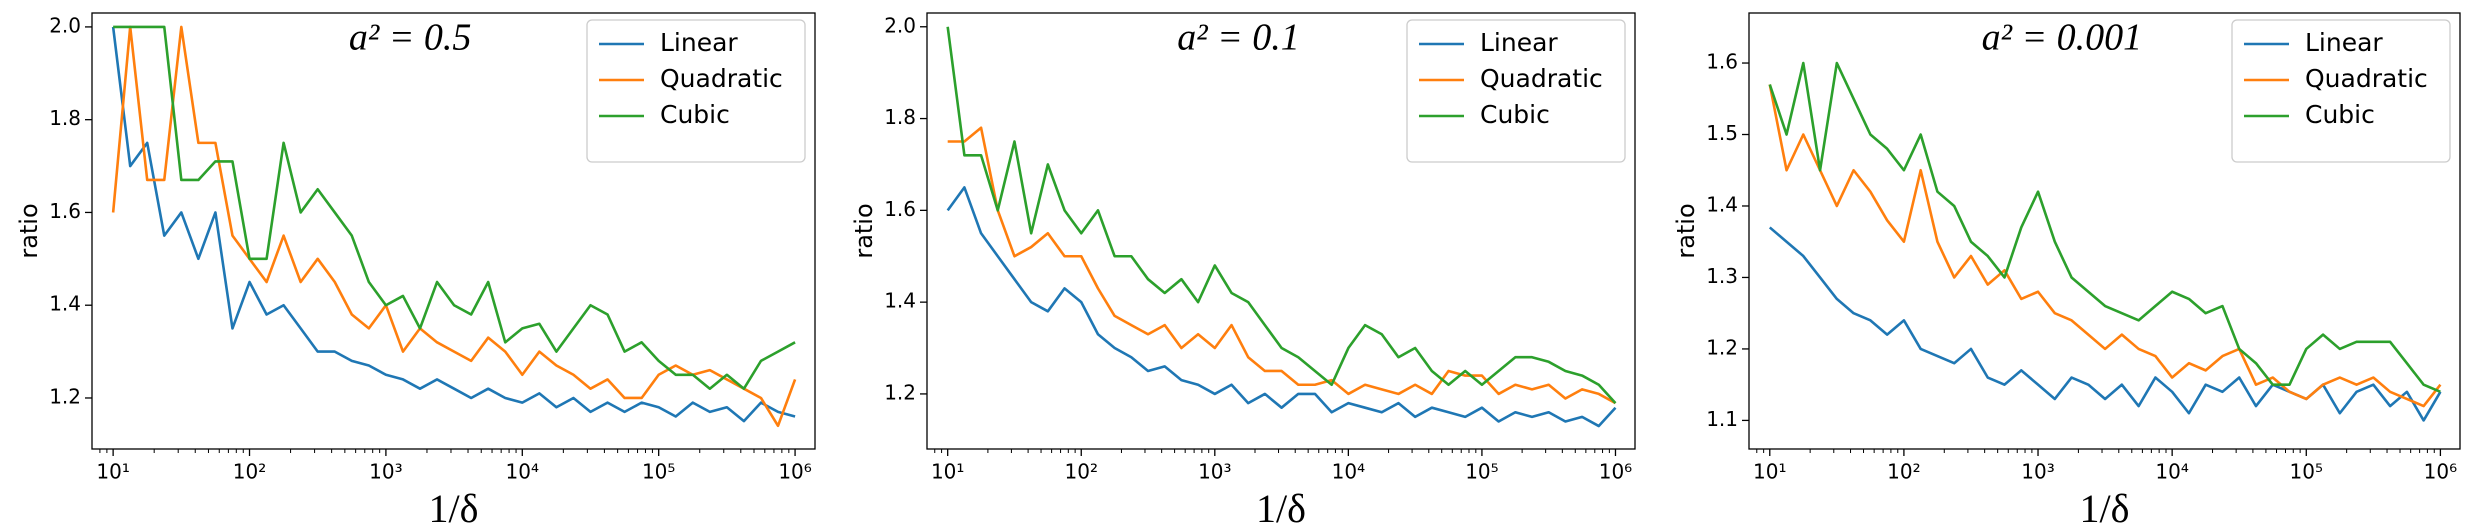  What do you see at coordinates (2062, 38) in the screenshot?
I see `chart-title: a² = 0.001` at bounding box center [2062, 38].